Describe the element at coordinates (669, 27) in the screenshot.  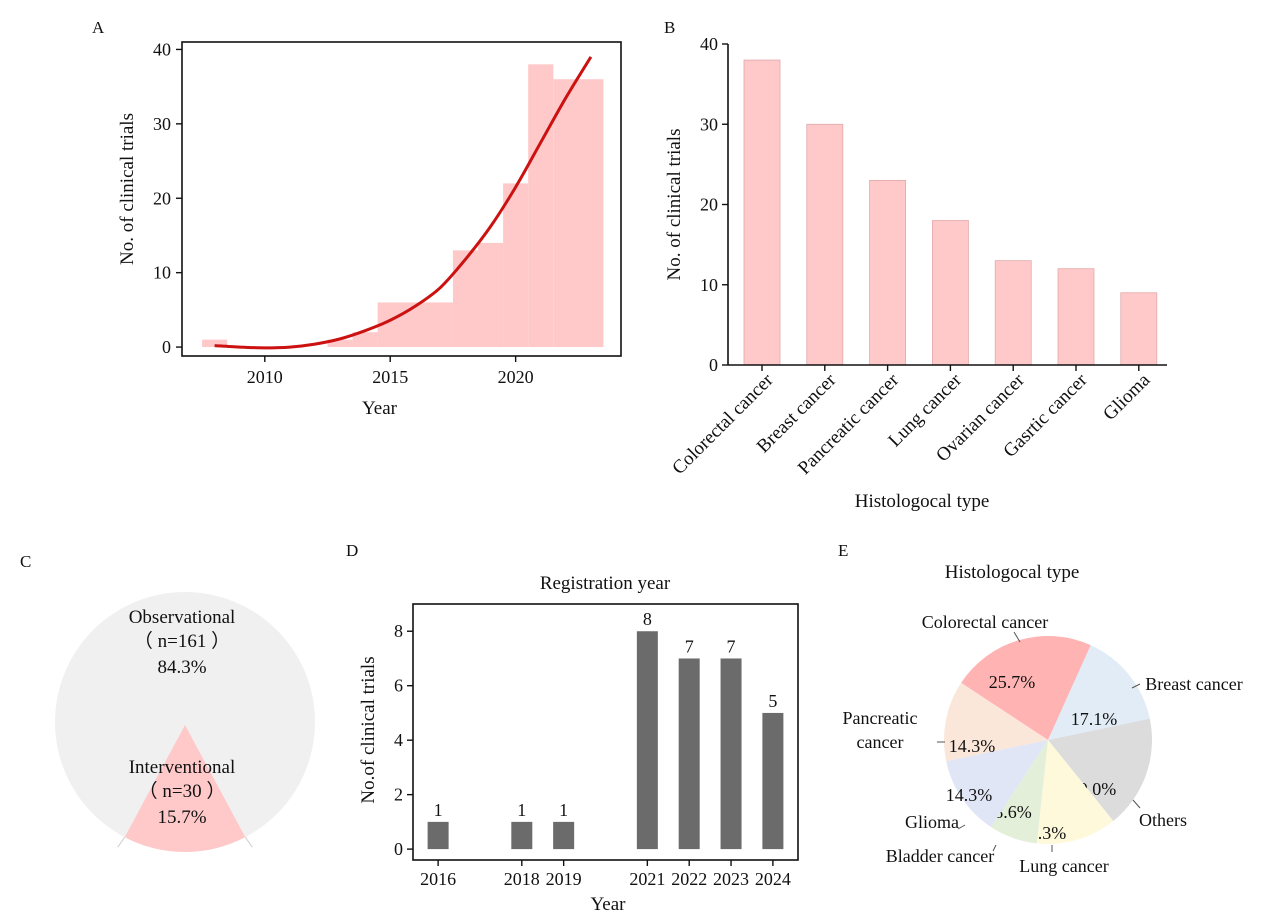
I see `panel-letter-b: B` at that location.